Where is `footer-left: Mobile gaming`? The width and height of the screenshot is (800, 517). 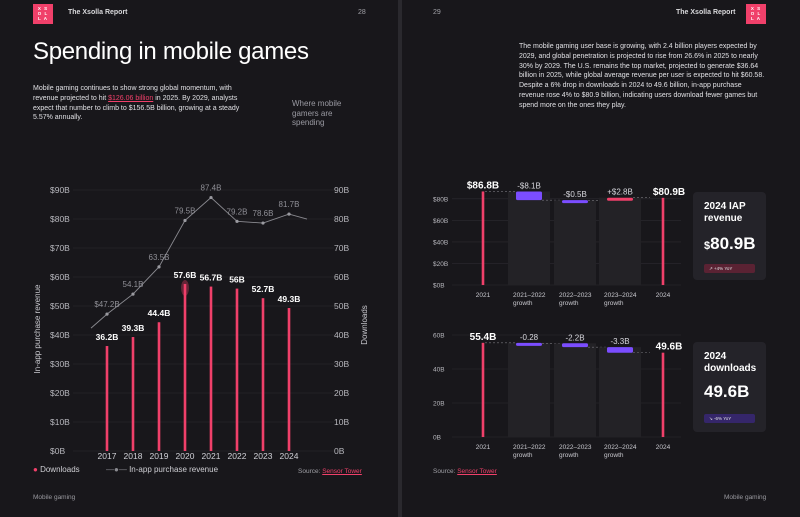
footer-left: Mobile gaming is located at coordinates (54, 497).